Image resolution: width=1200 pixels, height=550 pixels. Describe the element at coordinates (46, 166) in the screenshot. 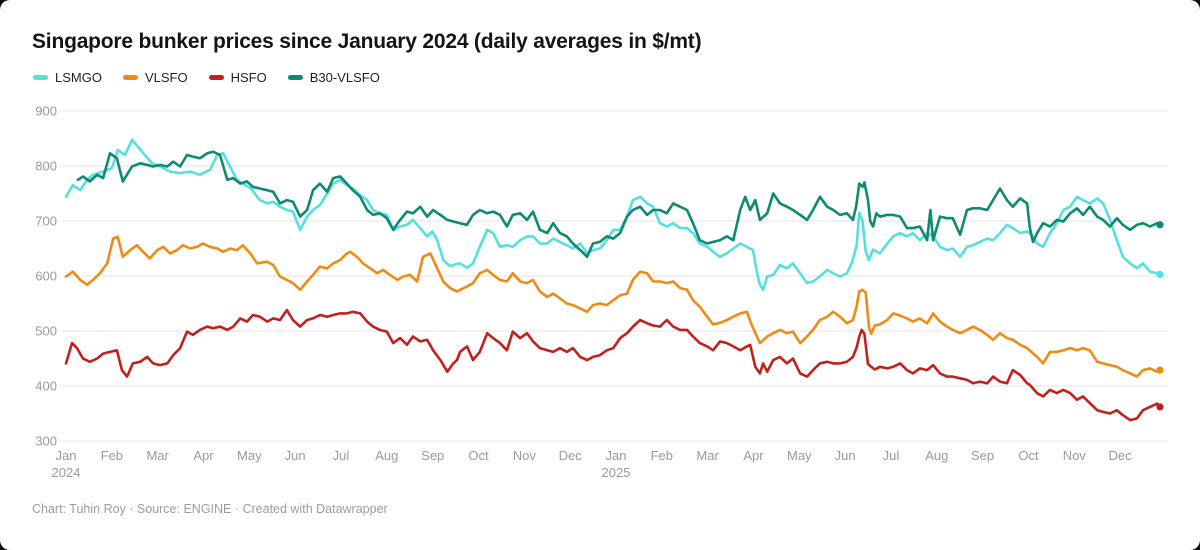

I see `y-tick-label-800: 800` at that location.